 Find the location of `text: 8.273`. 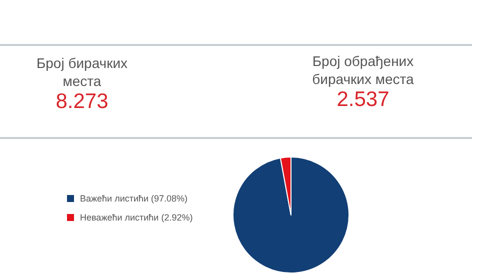

text: 8.273 is located at coordinates (82, 102).